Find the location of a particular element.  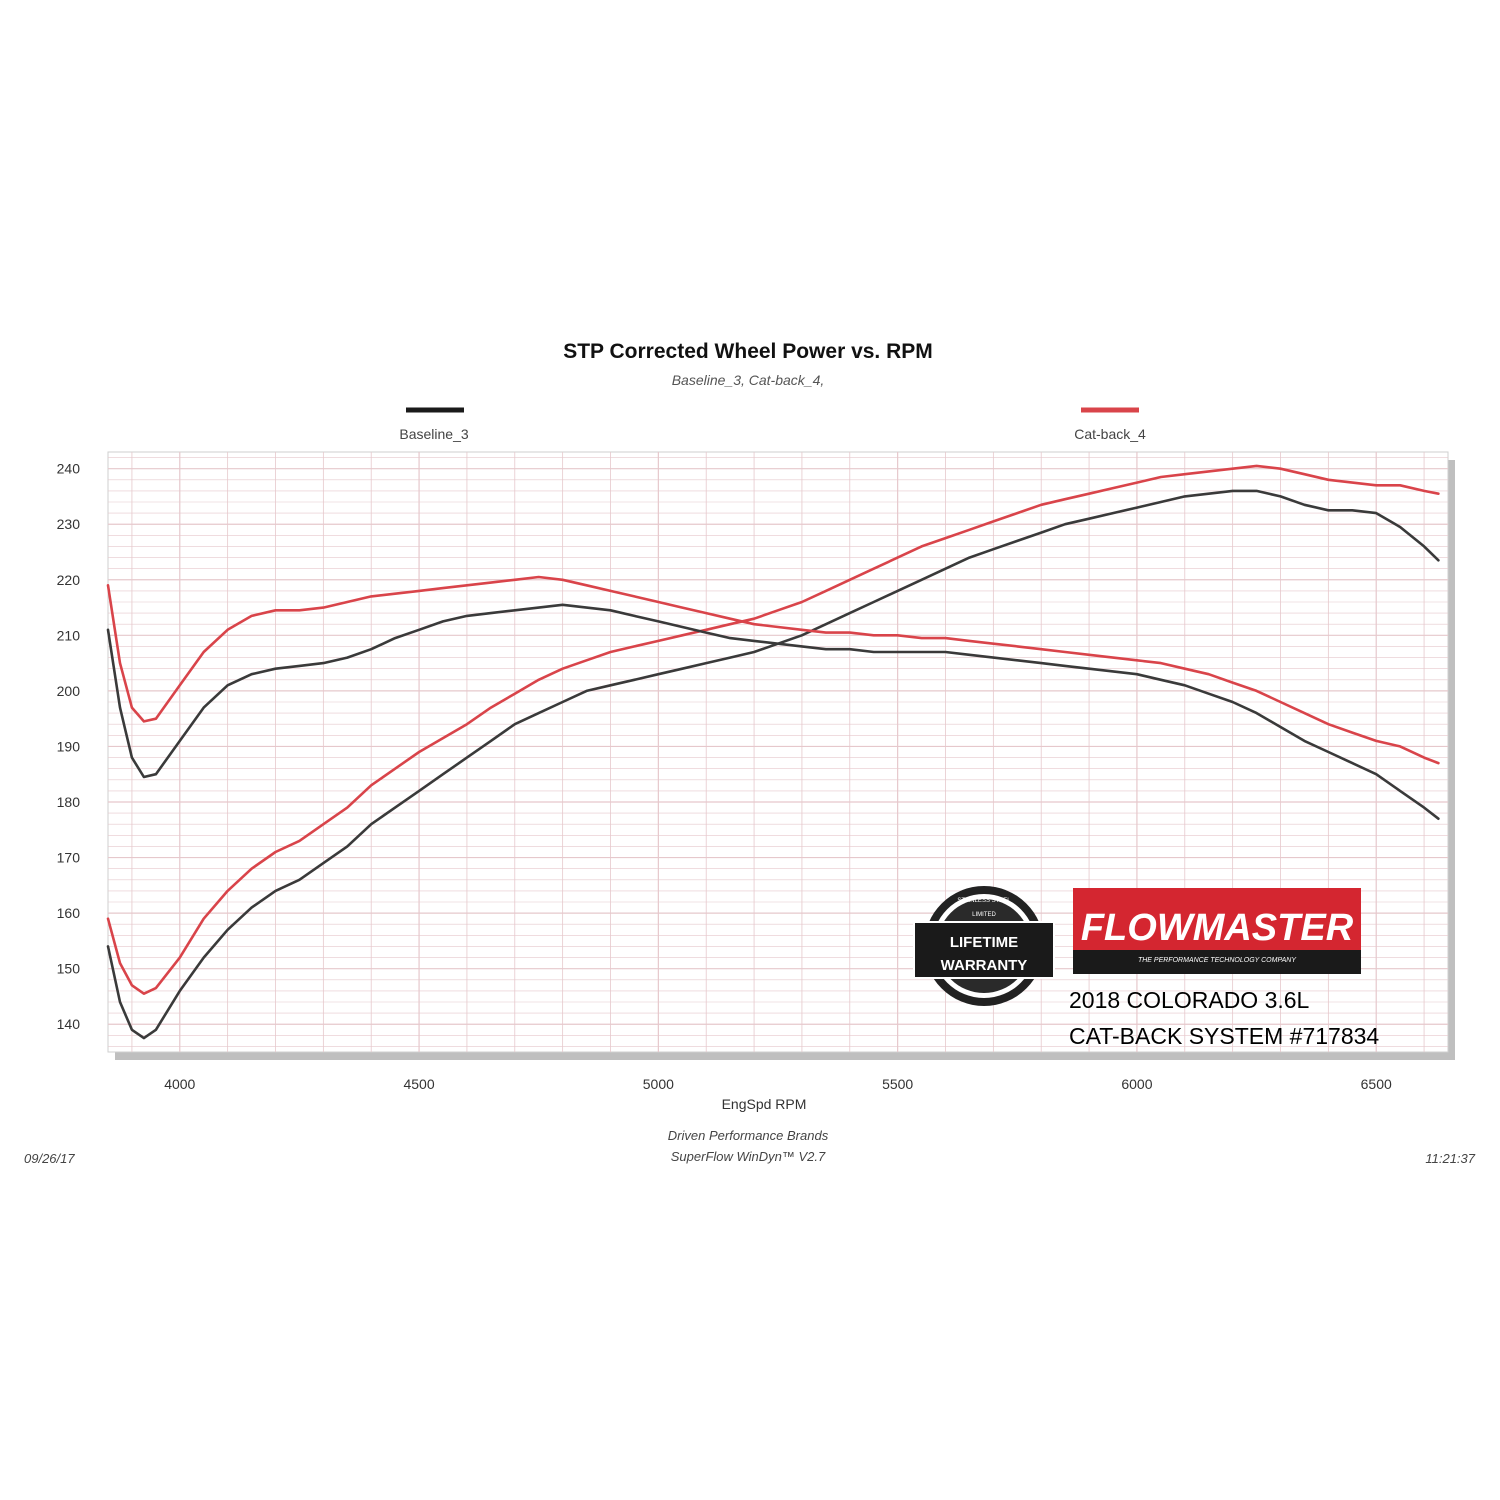

chart-title: STP Corrected Wheel Power vs. RPM is located at coordinates (748, 351).